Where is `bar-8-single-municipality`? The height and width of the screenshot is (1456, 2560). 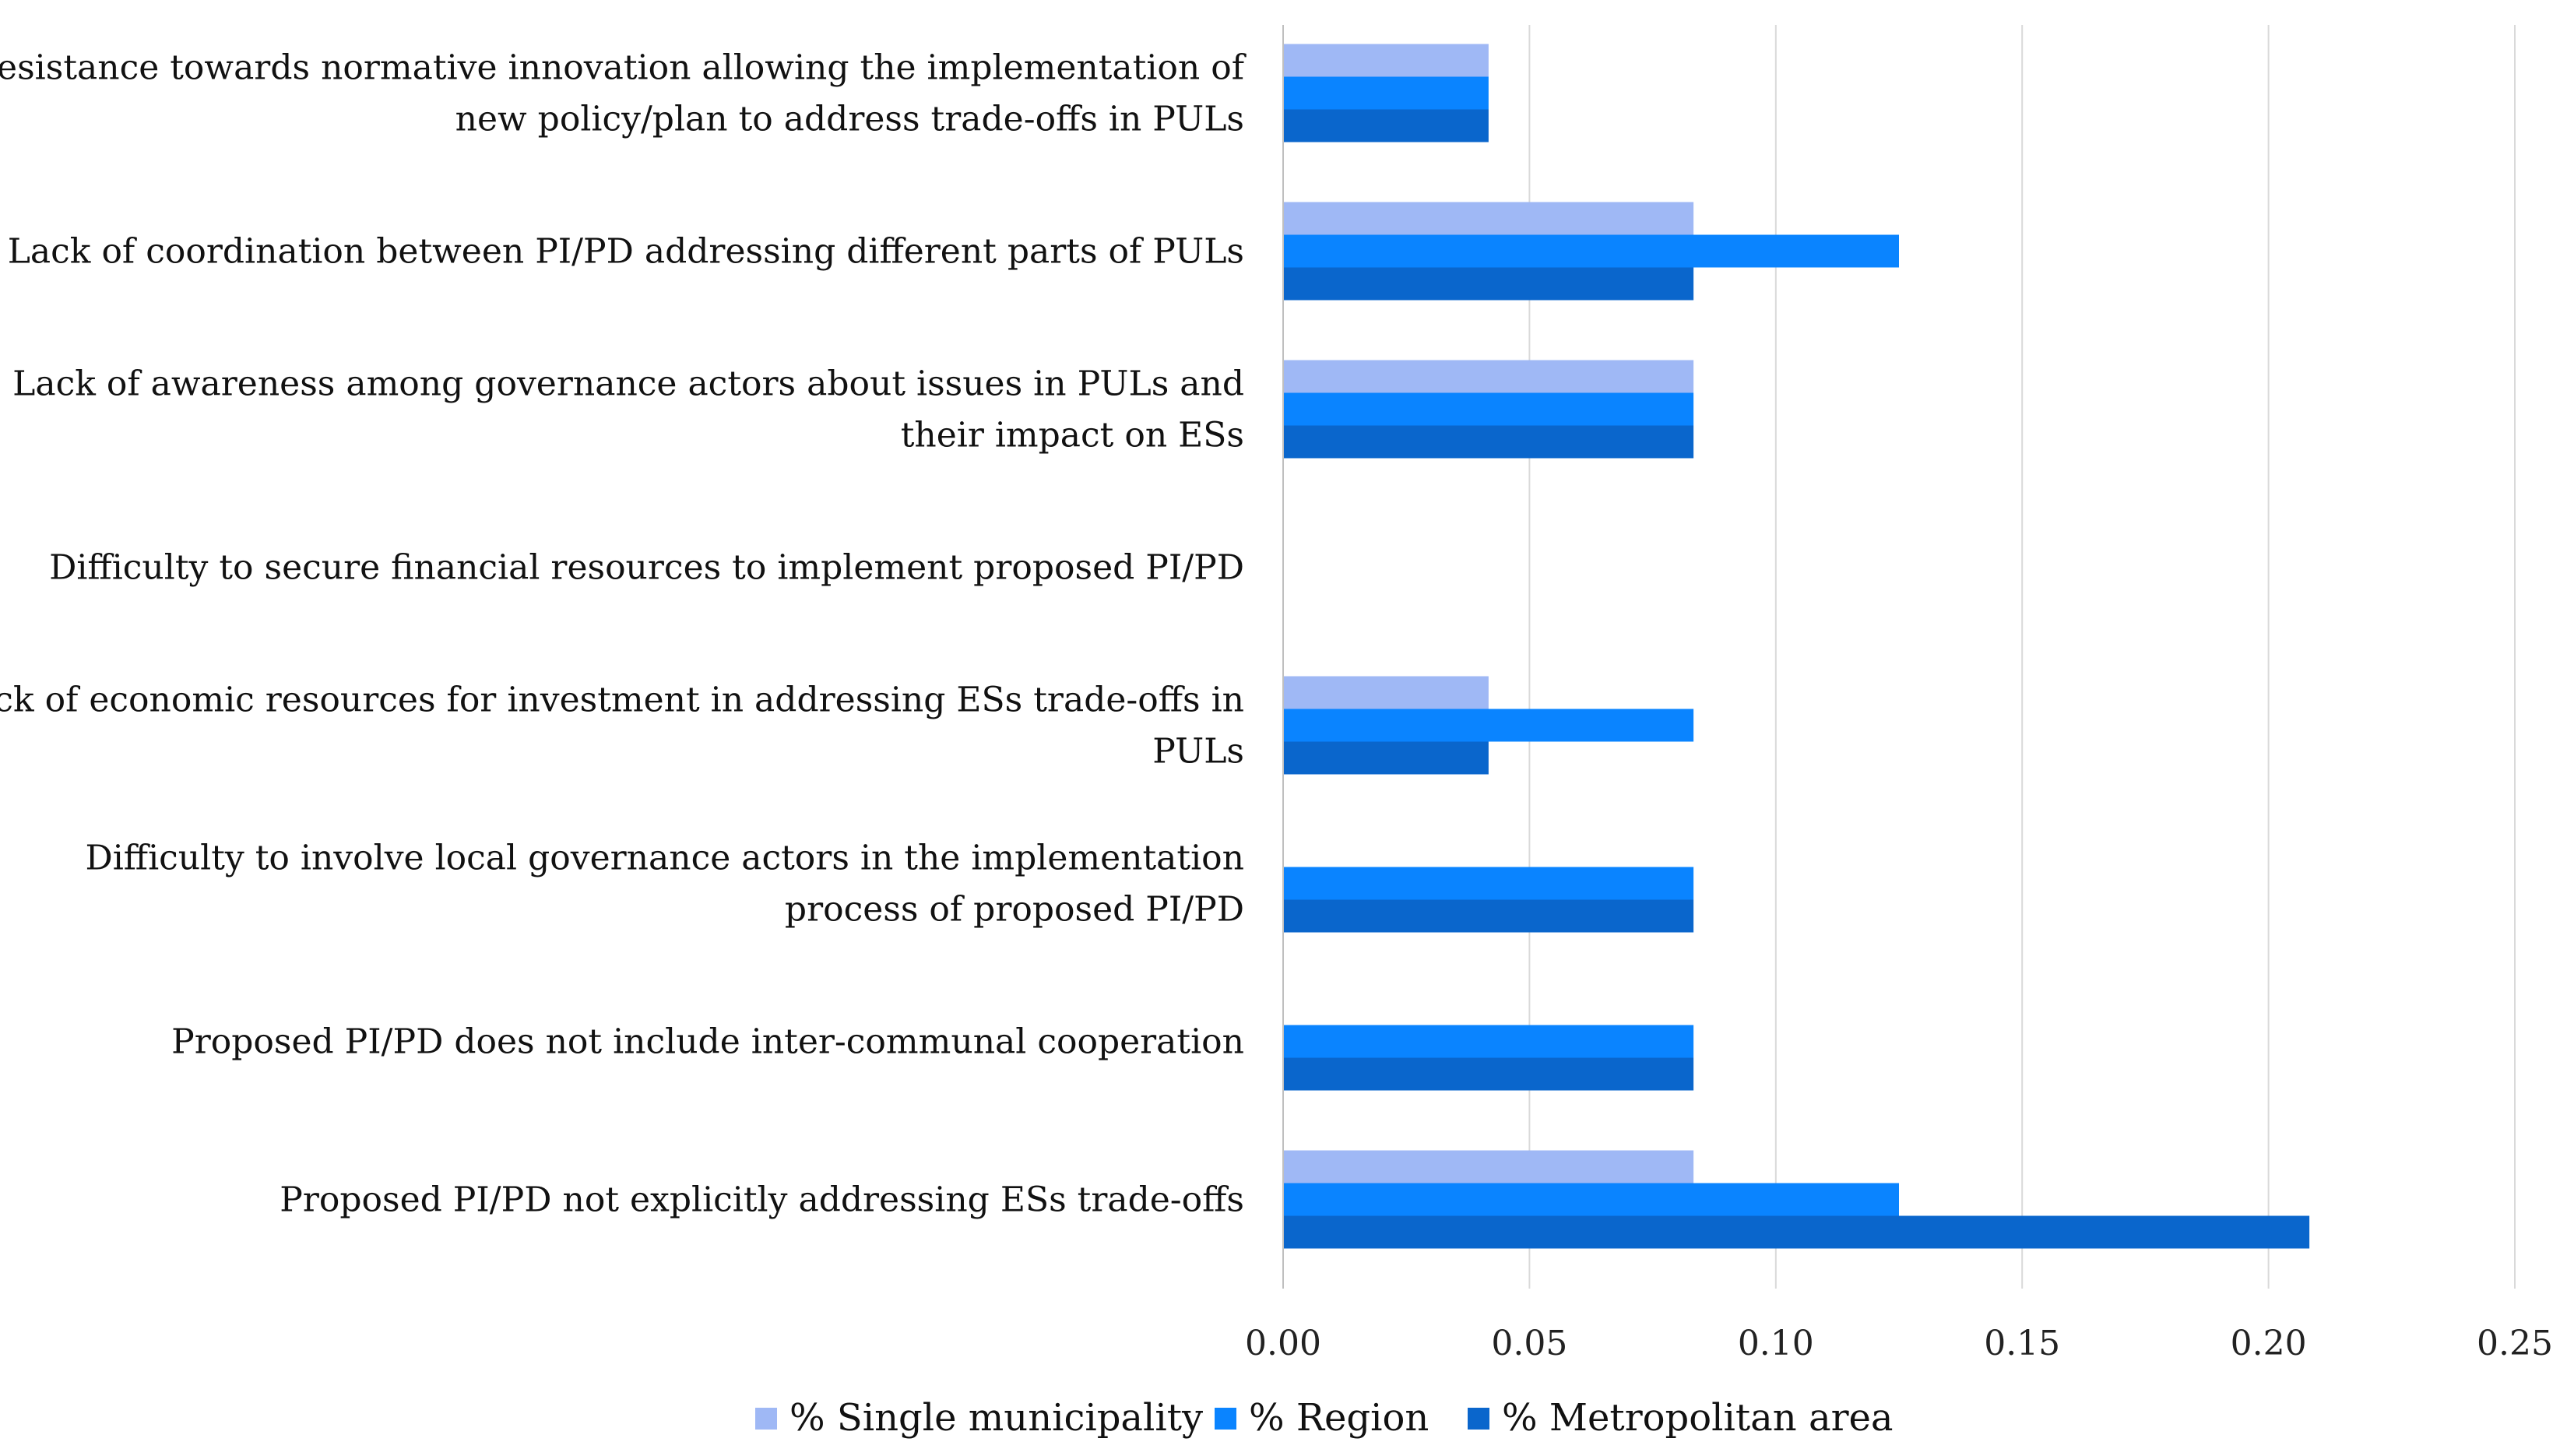
bar-8-single-municipality is located at coordinates (1488, 1166).